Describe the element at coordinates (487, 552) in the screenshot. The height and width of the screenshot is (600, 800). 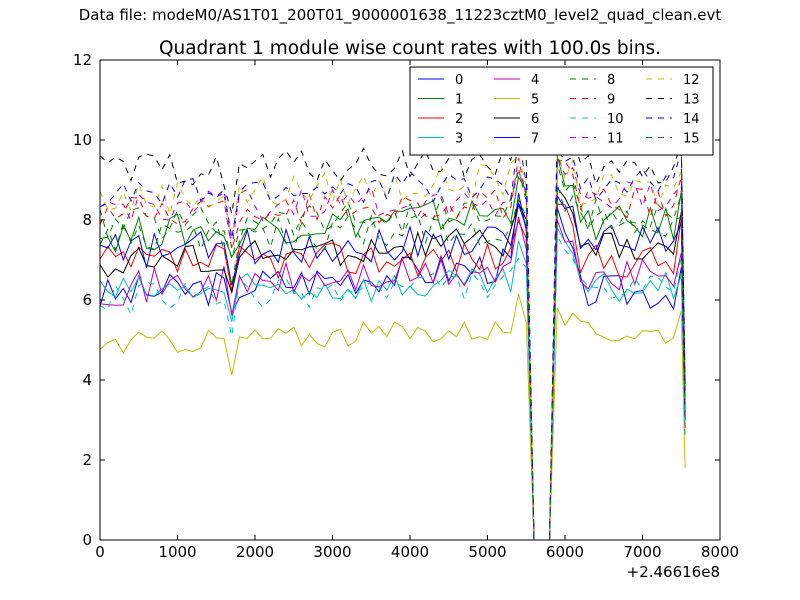
I see `x-tick-label: 5000` at that location.